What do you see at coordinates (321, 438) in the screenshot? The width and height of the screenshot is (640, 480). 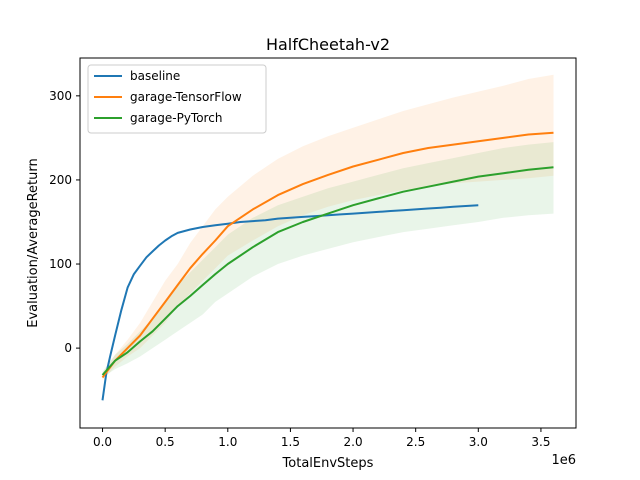 I see `x-axis-ticks: 0.0 0.5 1.0 1.5 2.0 2.5 3.0 3.5` at bounding box center [321, 438].